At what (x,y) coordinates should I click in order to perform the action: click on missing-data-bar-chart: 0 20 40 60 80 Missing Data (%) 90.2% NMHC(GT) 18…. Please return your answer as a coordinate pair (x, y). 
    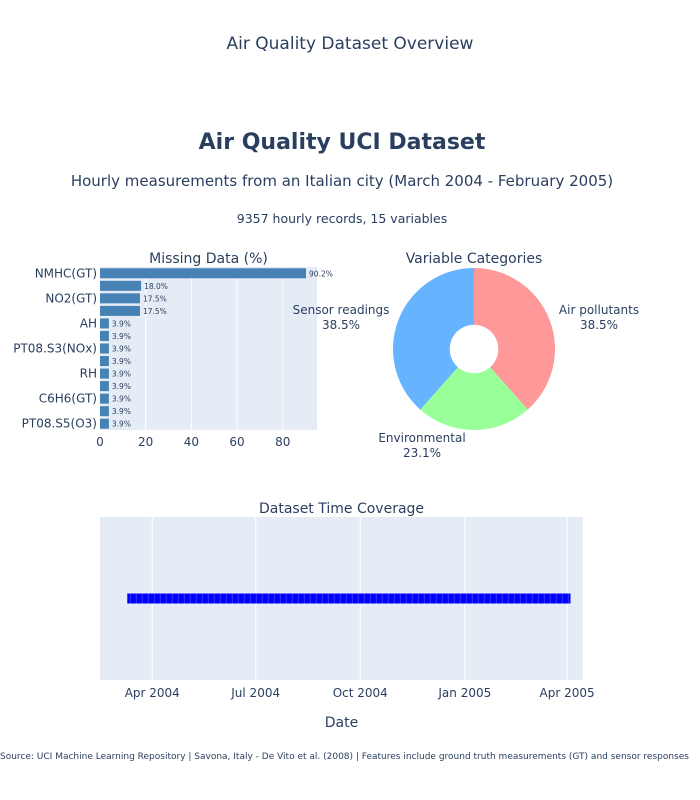
    Looking at the image, I should click on (173, 350).